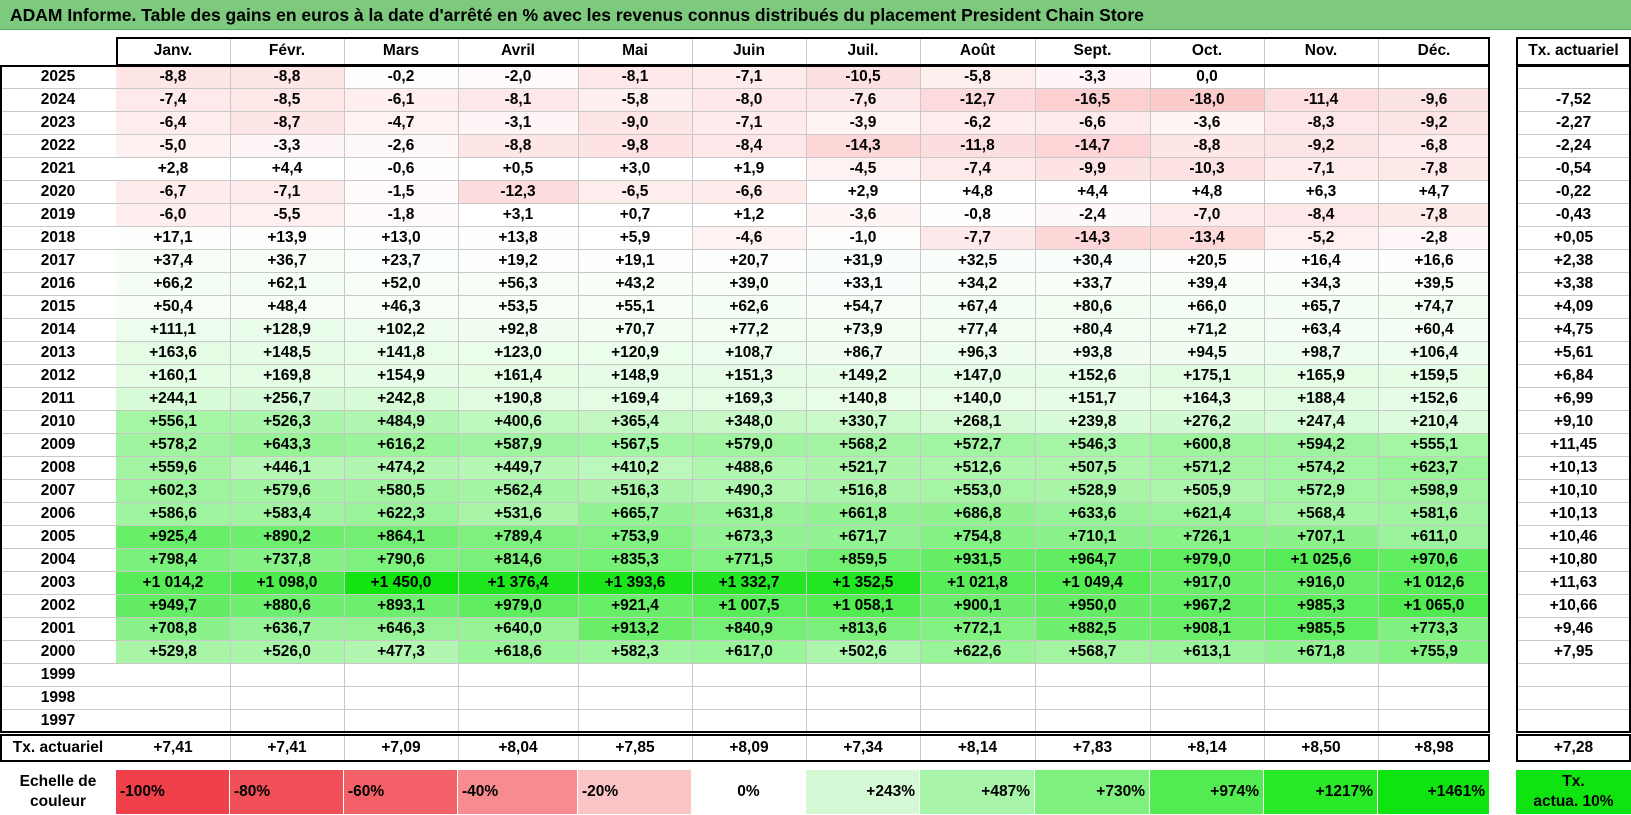 The width and height of the screenshot is (1631, 815). What do you see at coordinates (401, 747) in the screenshot?
I see `footer-cell: +7,09` at bounding box center [401, 747].